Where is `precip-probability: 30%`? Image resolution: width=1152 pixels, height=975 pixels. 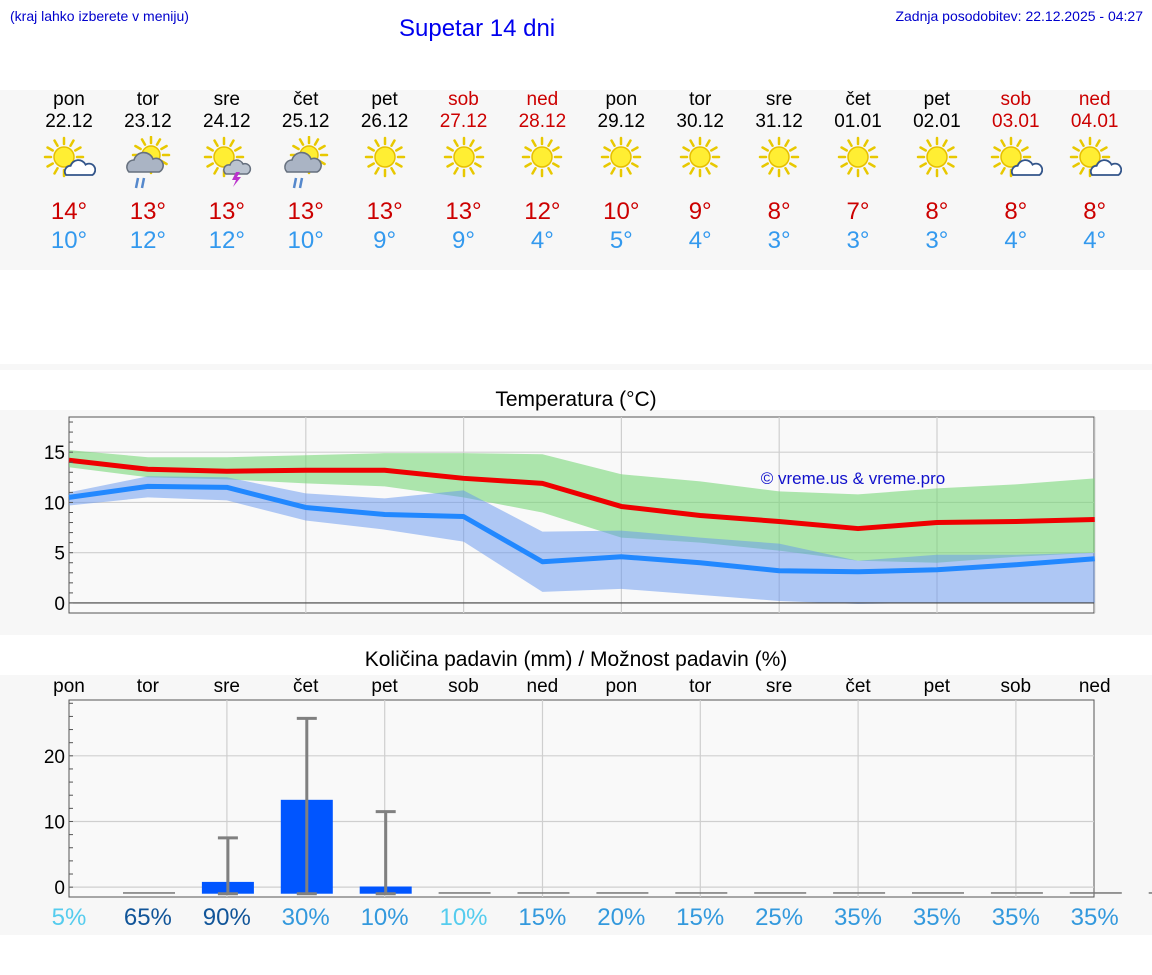 precip-probability: 30% is located at coordinates (305, 917).